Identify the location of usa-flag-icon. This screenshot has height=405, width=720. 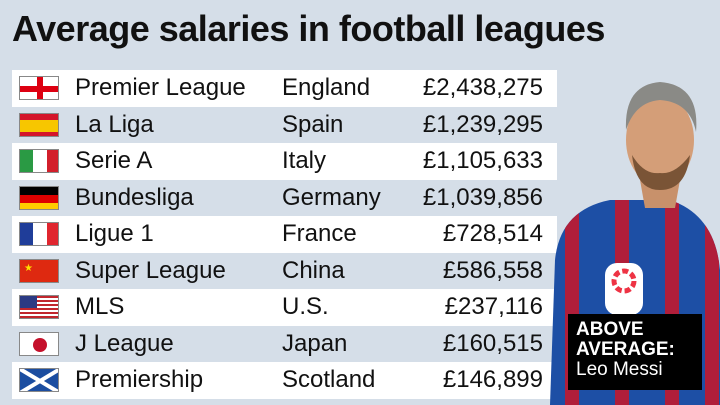
(39, 307).